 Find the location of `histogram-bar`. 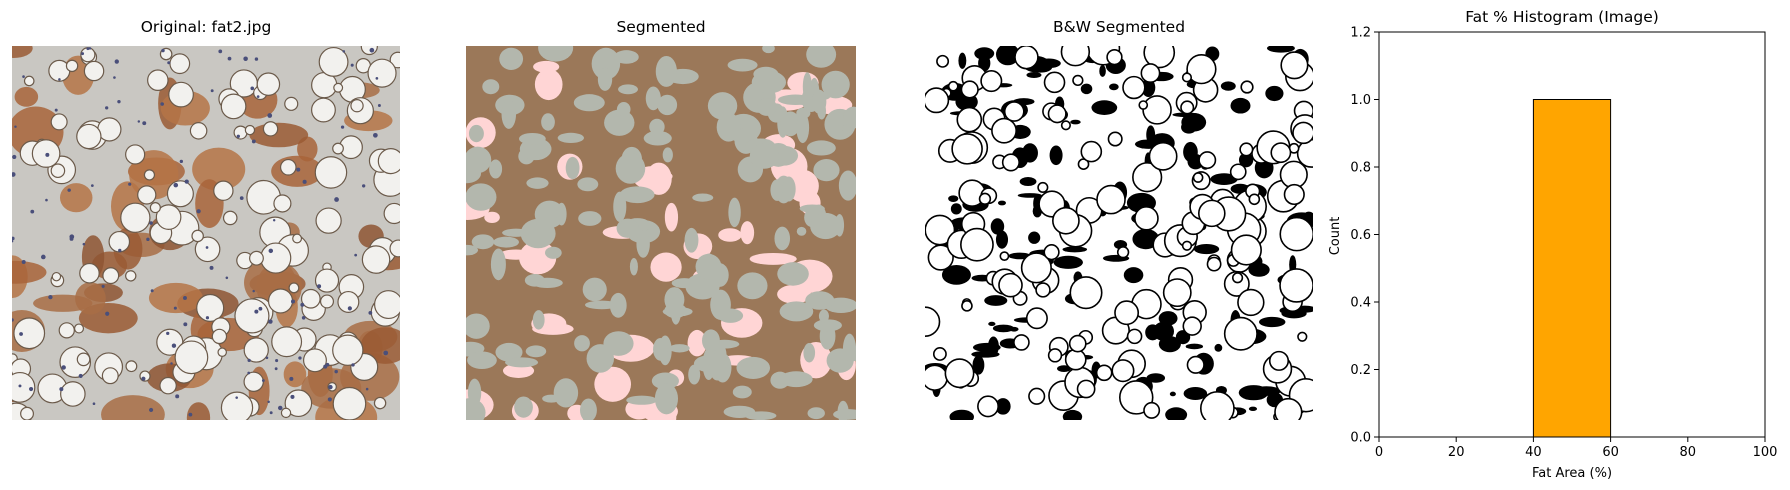

histogram-bar is located at coordinates (1572, 268).